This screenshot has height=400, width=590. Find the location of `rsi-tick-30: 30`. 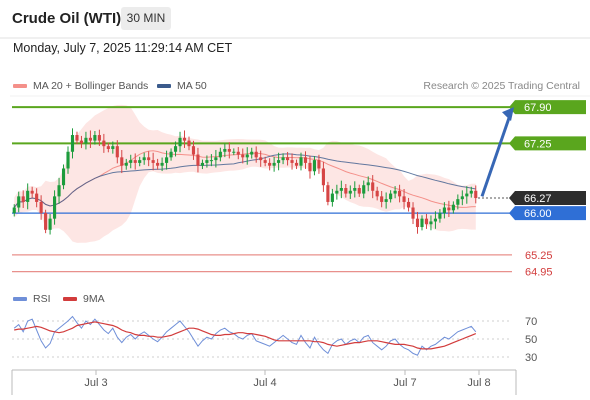

rsi-tick-30: 30 is located at coordinates (531, 358).